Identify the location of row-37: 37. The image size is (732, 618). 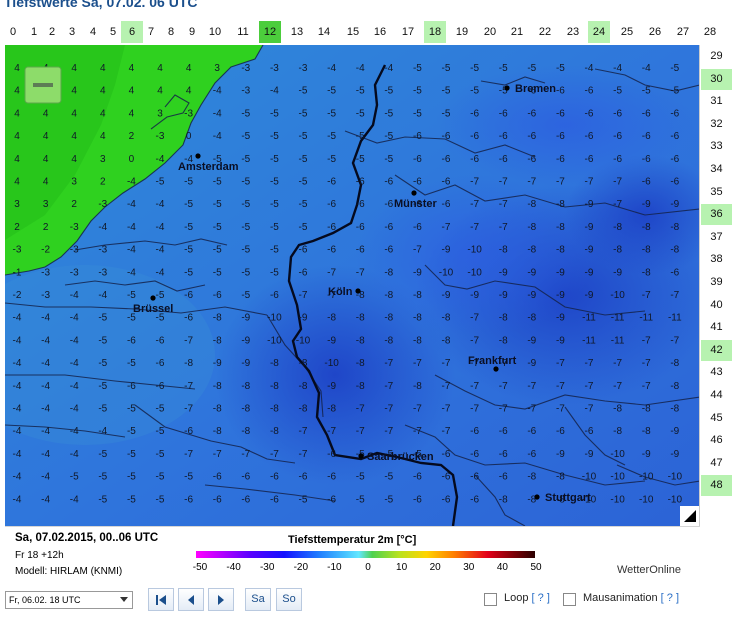
(716, 236).